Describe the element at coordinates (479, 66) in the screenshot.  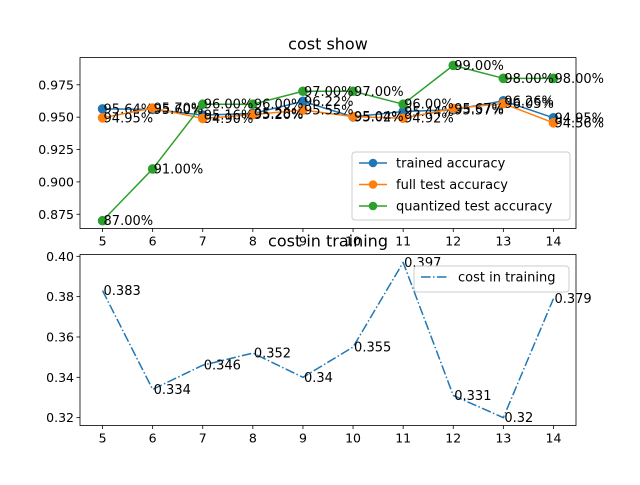
I see `data-label: 99.00%` at that location.